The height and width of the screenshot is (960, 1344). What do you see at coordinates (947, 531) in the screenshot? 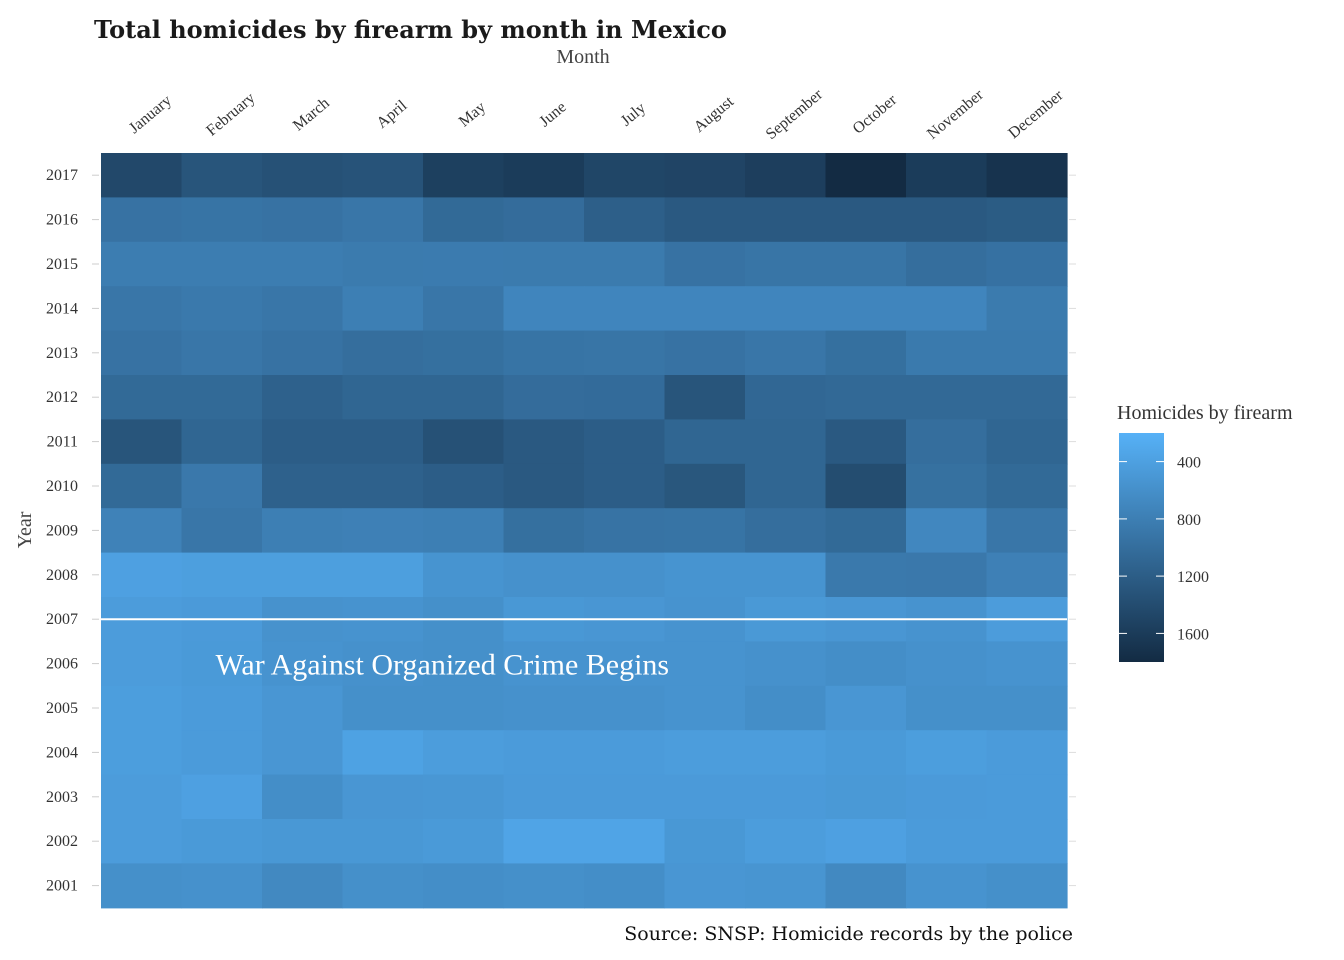
I see `heatmap-cell-2009-november` at bounding box center [947, 531].